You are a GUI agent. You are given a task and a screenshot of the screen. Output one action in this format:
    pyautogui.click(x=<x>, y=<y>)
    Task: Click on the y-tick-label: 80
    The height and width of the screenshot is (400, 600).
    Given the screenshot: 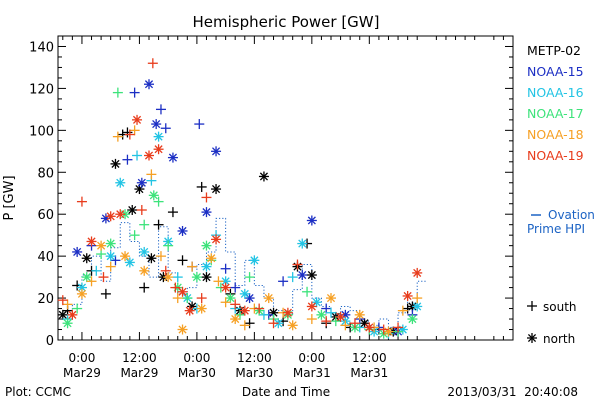 What is the action you would take?
    pyautogui.click(x=45, y=173)
    